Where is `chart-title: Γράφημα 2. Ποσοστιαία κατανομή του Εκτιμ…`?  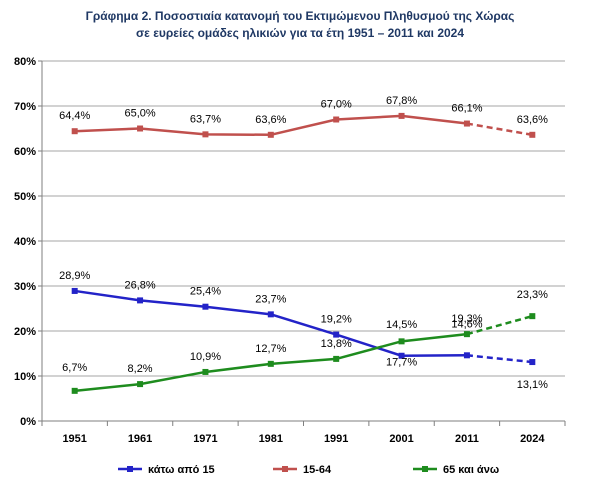 chart-title: Γράφημα 2. Ποσοστιαία κατανομή του Εκτιμ… is located at coordinates (300, 25).